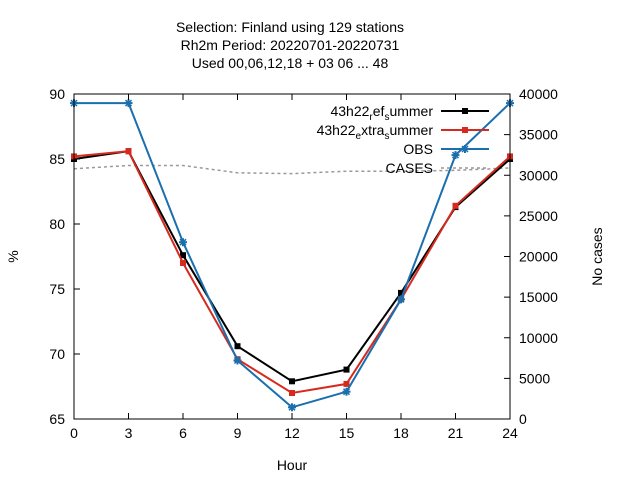 This screenshot has width=640, height=480. I want to click on y-axis-label: %, so click(13, 256).